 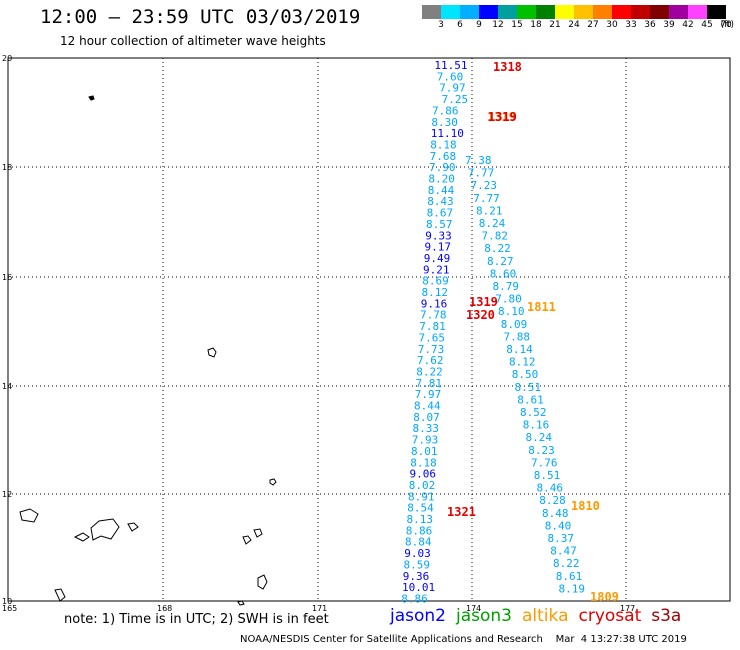 I want to click on wave-value: 8.24, so click(x=539, y=437).